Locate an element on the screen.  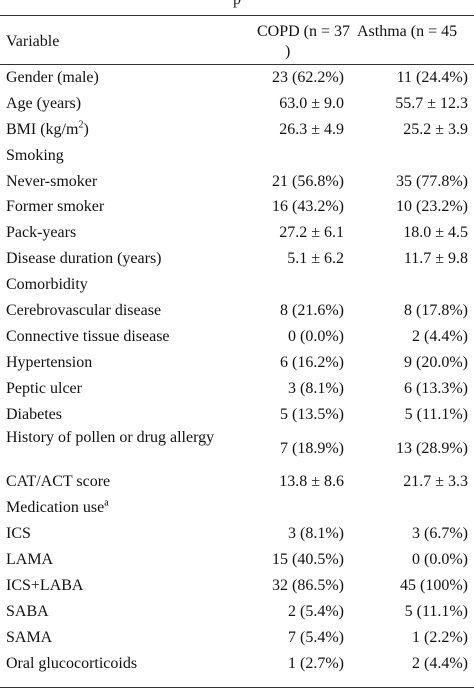
row-variable: LAMA is located at coordinates (119, 560).